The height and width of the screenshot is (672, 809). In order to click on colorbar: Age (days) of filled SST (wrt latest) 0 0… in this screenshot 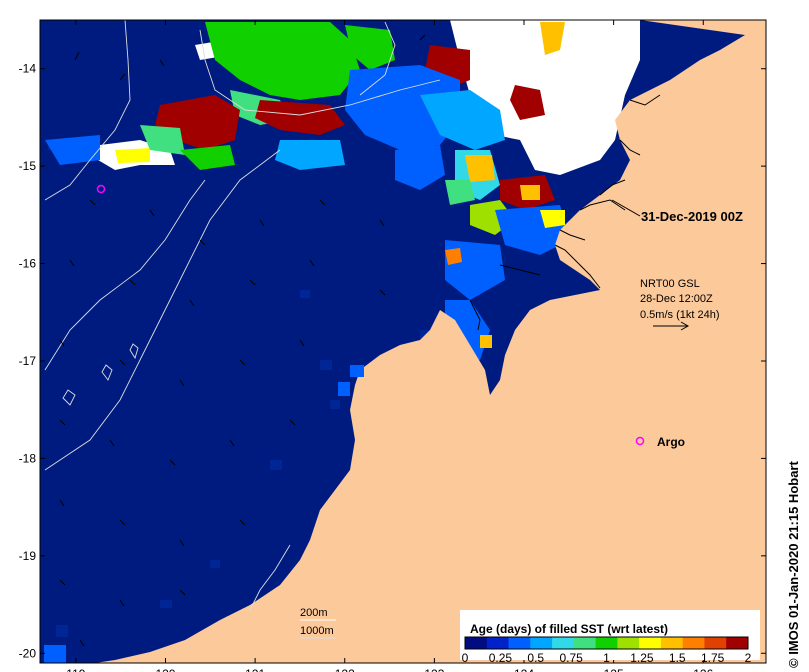, I will do `click(610, 637)`.